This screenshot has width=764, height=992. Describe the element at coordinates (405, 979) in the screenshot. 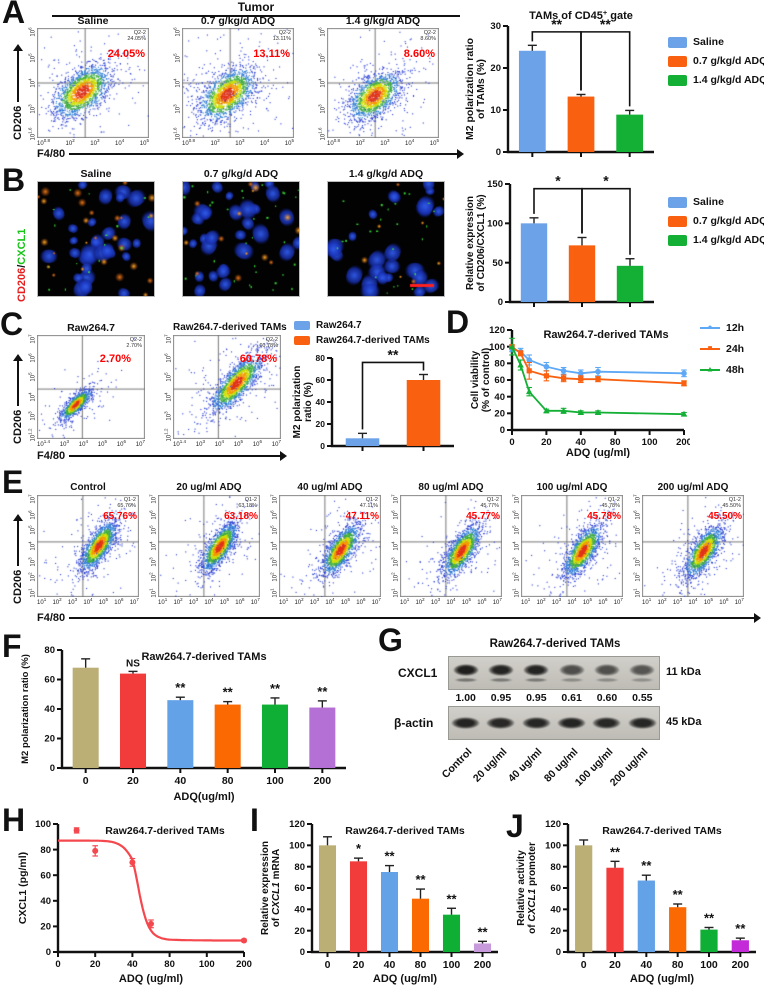

I see `svg-text: ADQ (ug/ml)` at that location.